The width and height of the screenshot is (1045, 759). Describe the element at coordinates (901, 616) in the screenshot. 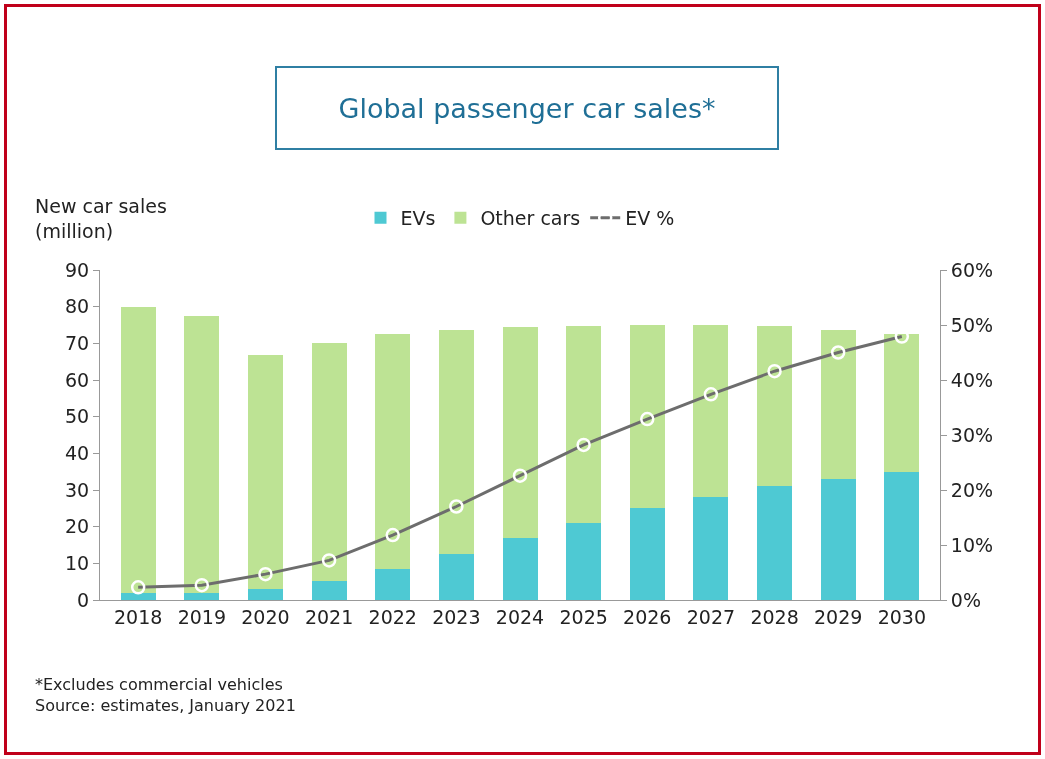

I see `x-tick-label: 2030` at that location.